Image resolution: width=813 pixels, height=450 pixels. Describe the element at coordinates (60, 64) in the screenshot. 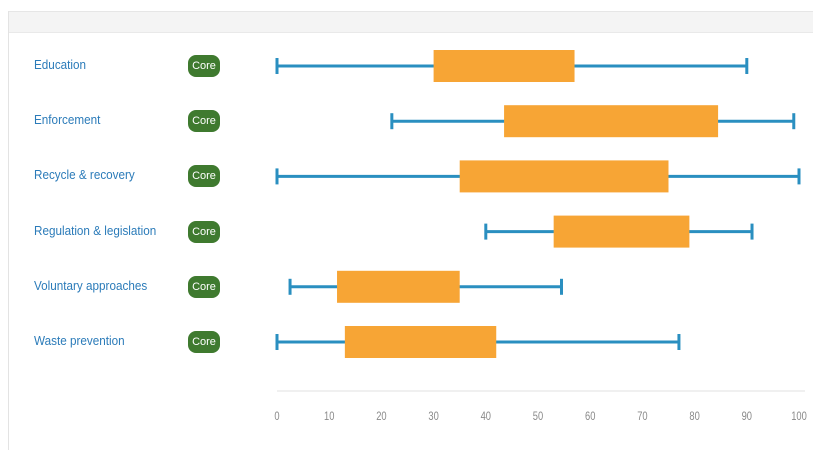

I see `row-label: Education` at that location.